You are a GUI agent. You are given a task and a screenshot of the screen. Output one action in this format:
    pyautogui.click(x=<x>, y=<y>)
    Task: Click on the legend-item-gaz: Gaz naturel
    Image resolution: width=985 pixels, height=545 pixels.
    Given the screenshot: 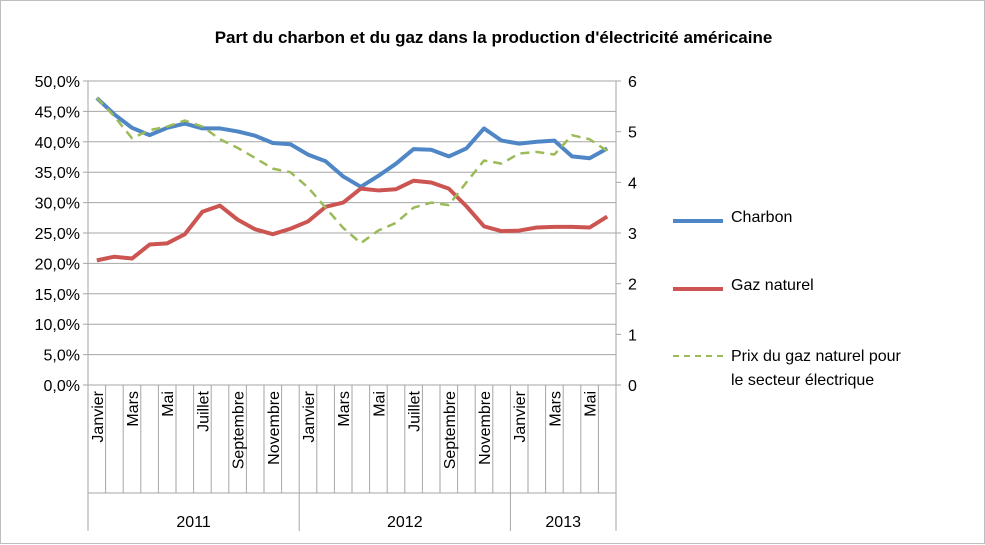 What is the action you would take?
    pyautogui.click(x=743, y=286)
    